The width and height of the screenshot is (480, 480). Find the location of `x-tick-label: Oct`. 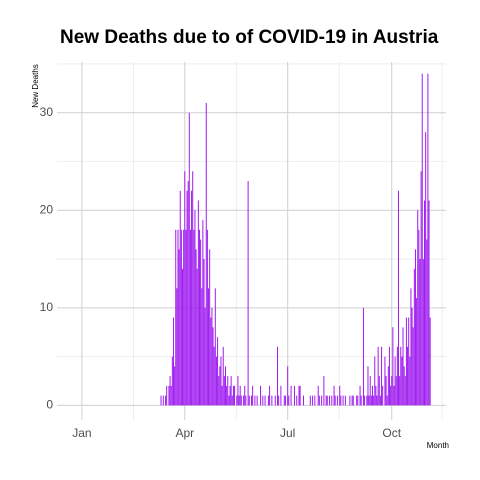

x-tick-label: Oct is located at coordinates (391, 433).